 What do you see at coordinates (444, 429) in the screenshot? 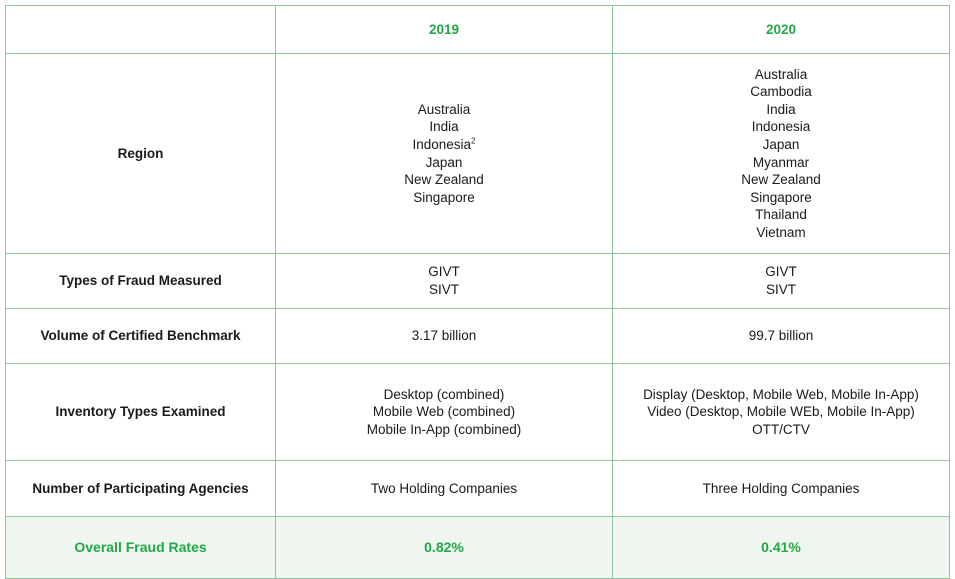
I see `inventory-item: Mobile In-App (combined)` at bounding box center [444, 429].